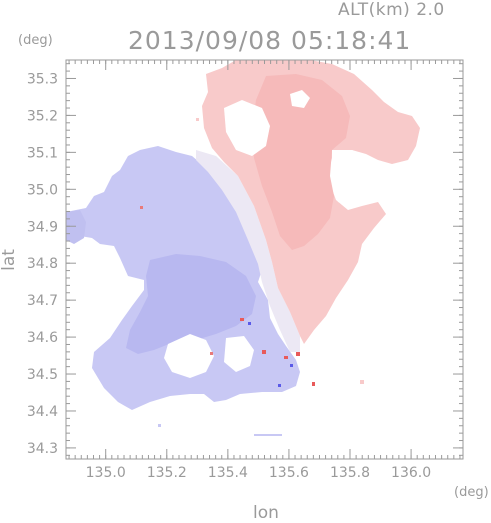 This screenshot has height=523, width=491. Describe the element at coordinates (189, 356) in the screenshot. I see `echo-gap-southwest` at that location.